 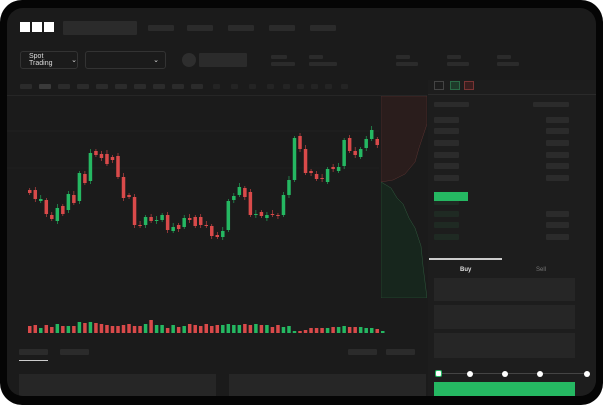 What do you see at coordinates (504, 389) in the screenshot?
I see `buy-submit-button` at bounding box center [504, 389].